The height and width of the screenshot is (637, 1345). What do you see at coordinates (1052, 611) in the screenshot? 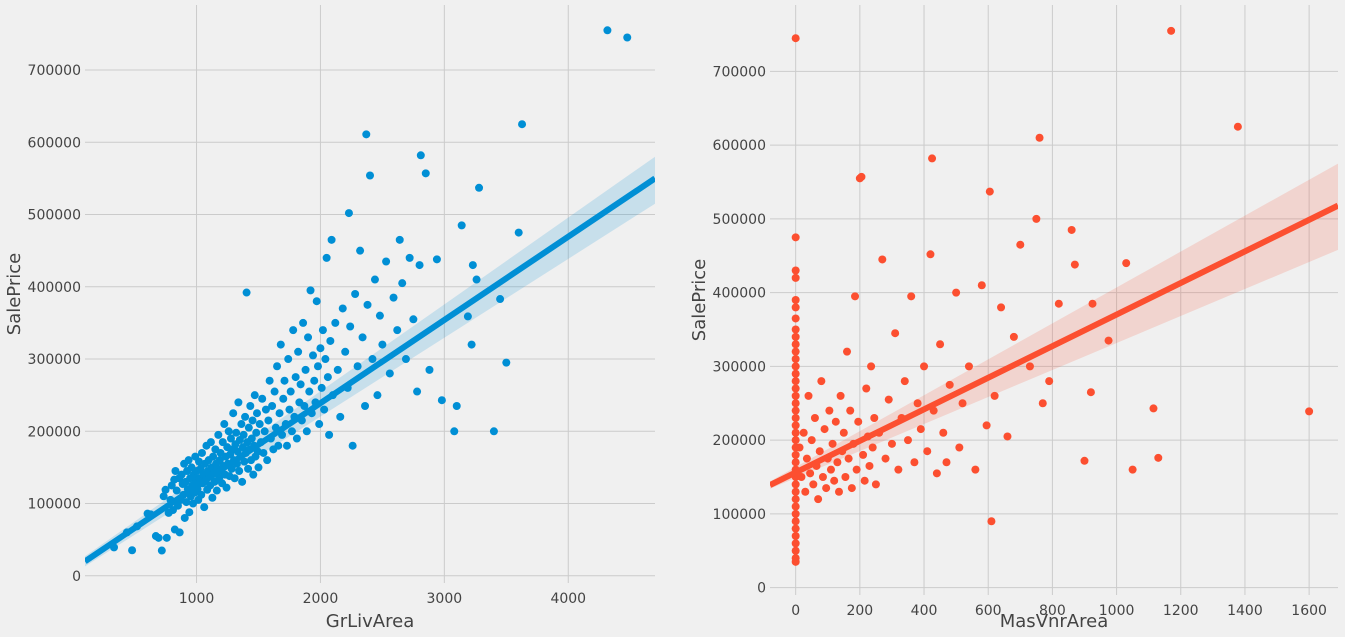
I see `x-tick-label: 800` at bounding box center [1052, 611].